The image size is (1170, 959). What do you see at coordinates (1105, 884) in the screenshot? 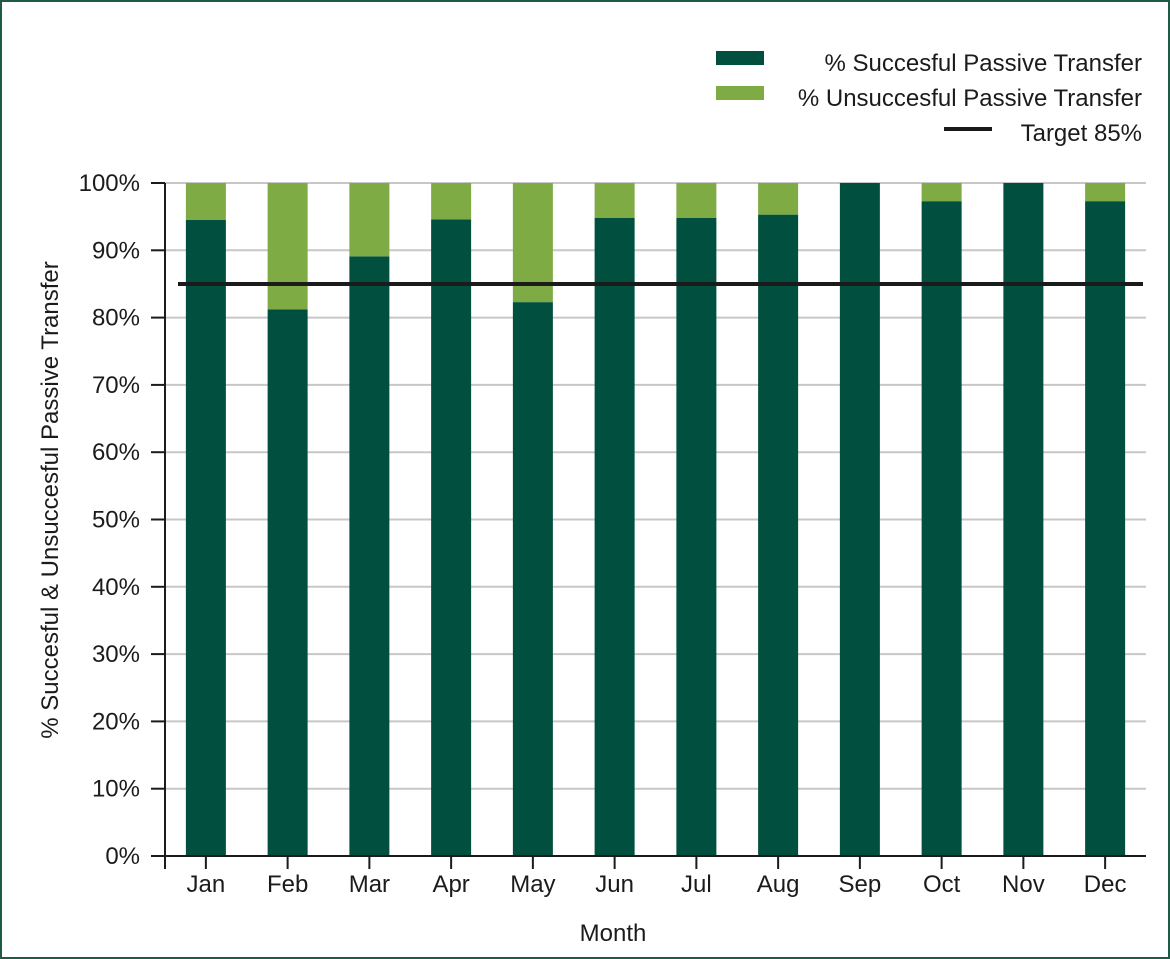
I see `x-tick-label-dec: Dec` at bounding box center [1105, 884].